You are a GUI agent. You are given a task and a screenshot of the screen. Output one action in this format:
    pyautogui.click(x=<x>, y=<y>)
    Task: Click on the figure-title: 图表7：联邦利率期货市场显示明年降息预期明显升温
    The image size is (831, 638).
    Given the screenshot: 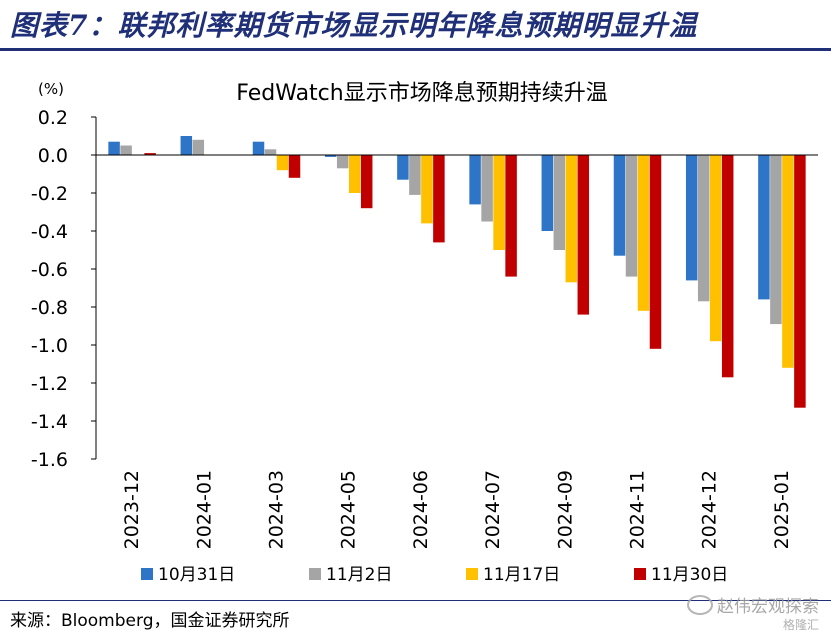 What is the action you would take?
    pyautogui.click(x=354, y=25)
    